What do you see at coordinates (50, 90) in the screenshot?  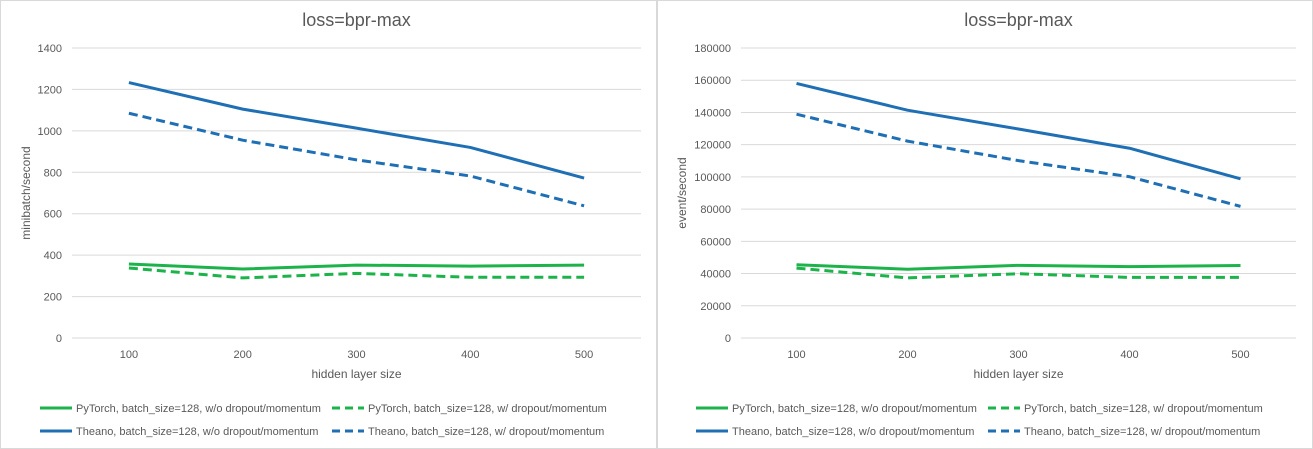 I see `y-tick-label: 1200` at bounding box center [50, 90].